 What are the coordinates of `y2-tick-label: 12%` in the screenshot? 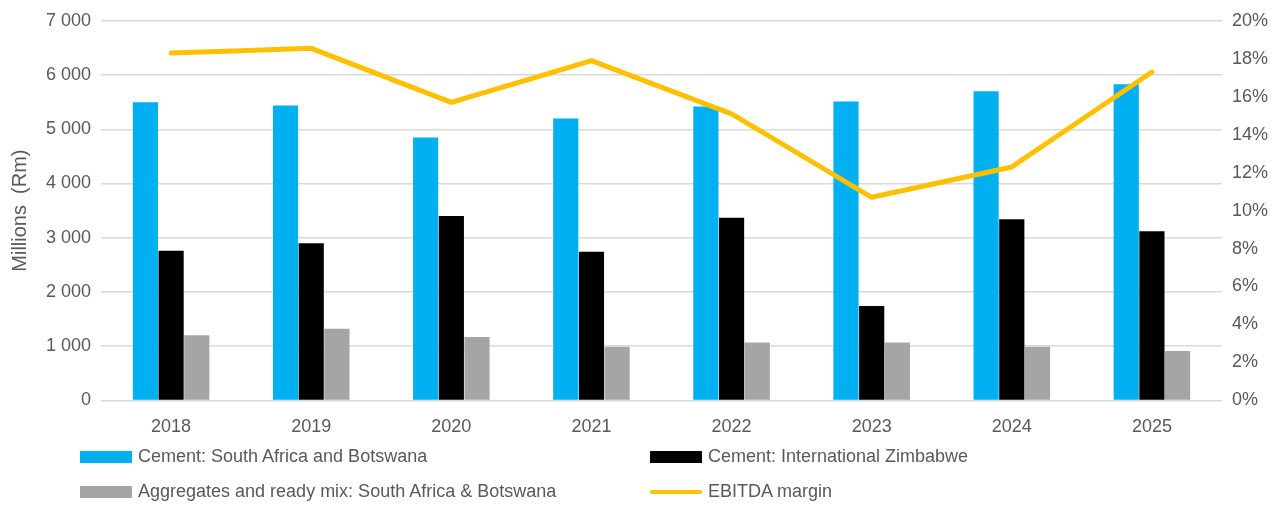 It's located at (1249, 171).